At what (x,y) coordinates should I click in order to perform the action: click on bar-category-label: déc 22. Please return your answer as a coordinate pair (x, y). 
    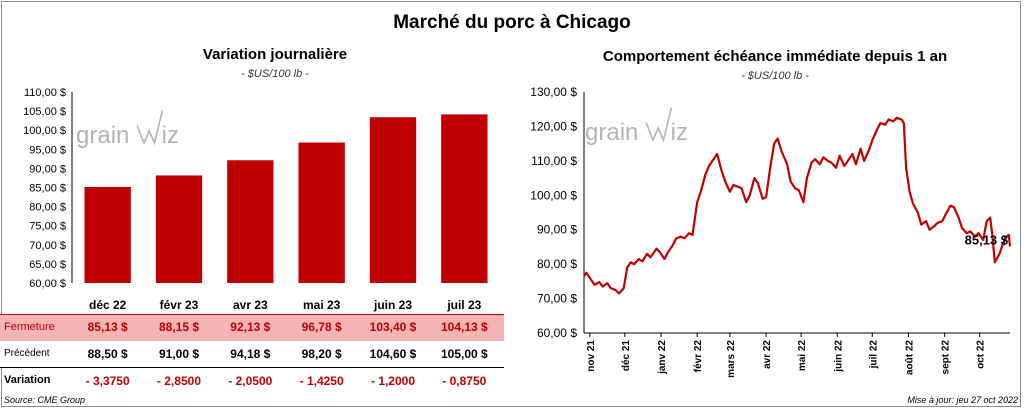
    Looking at the image, I should click on (108, 305).